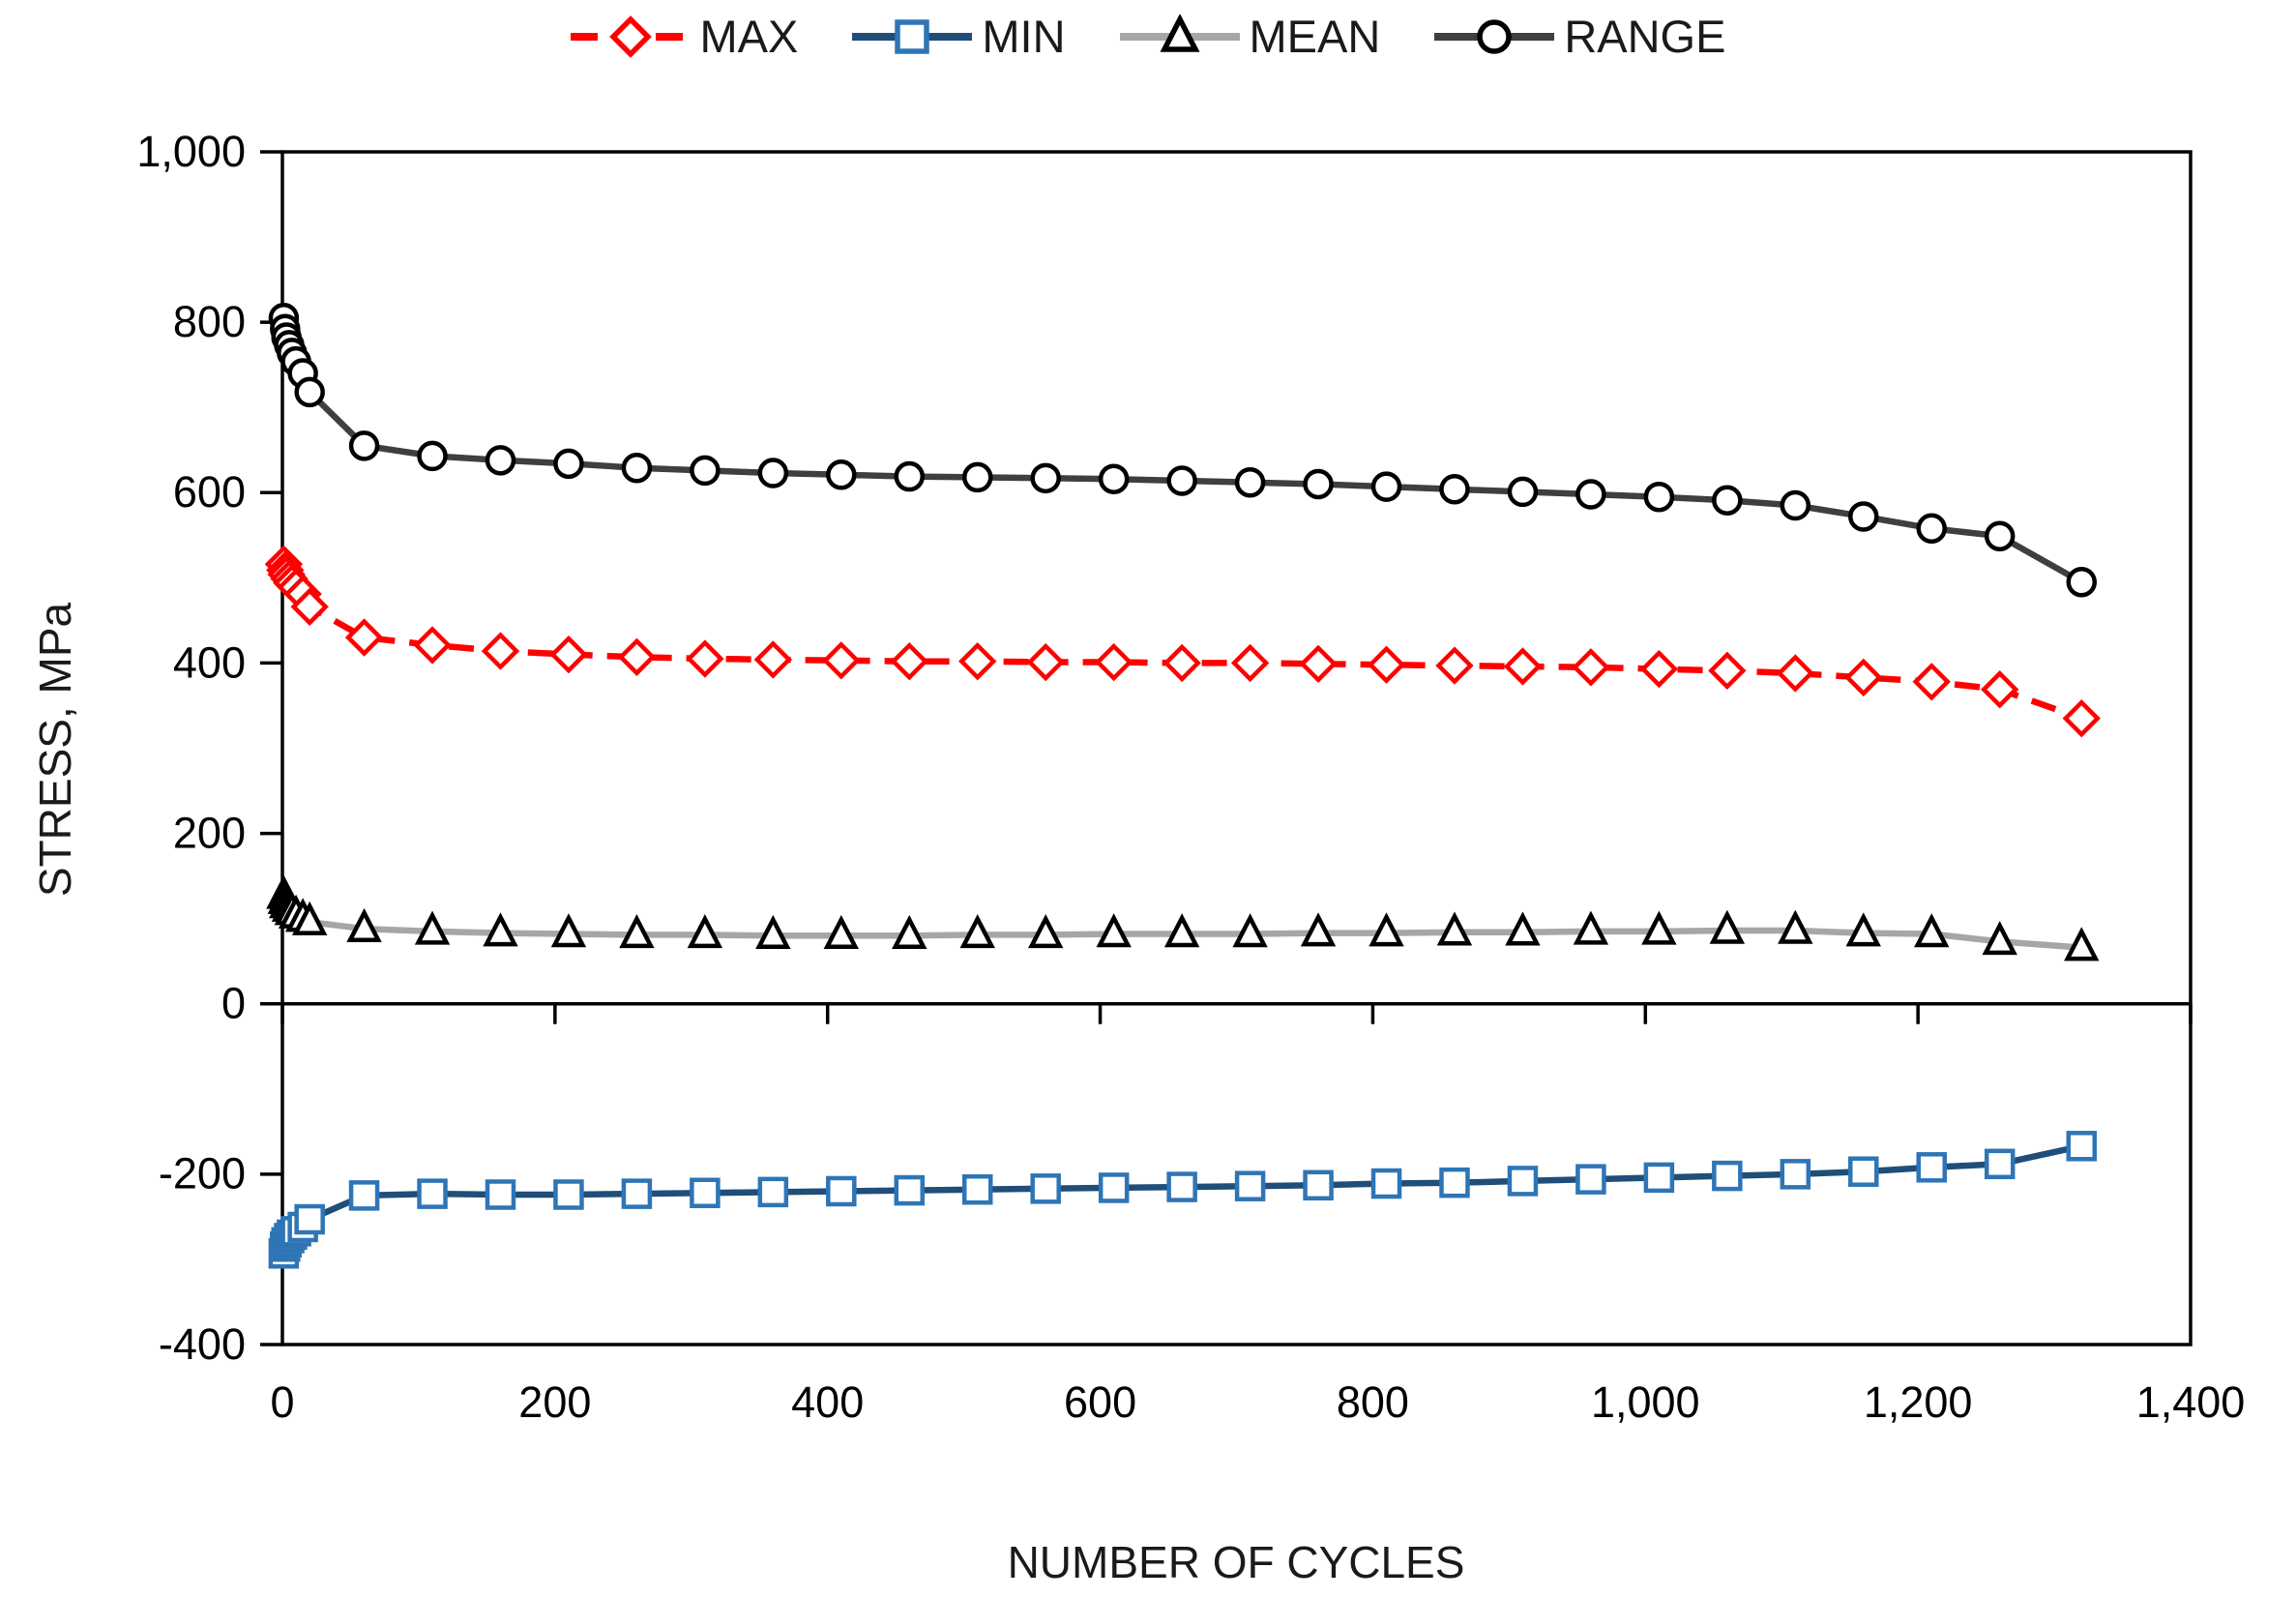 This screenshot has height=1598, width=2296. I want to click on legend-item-range: RANGE, so click(1579, 36).